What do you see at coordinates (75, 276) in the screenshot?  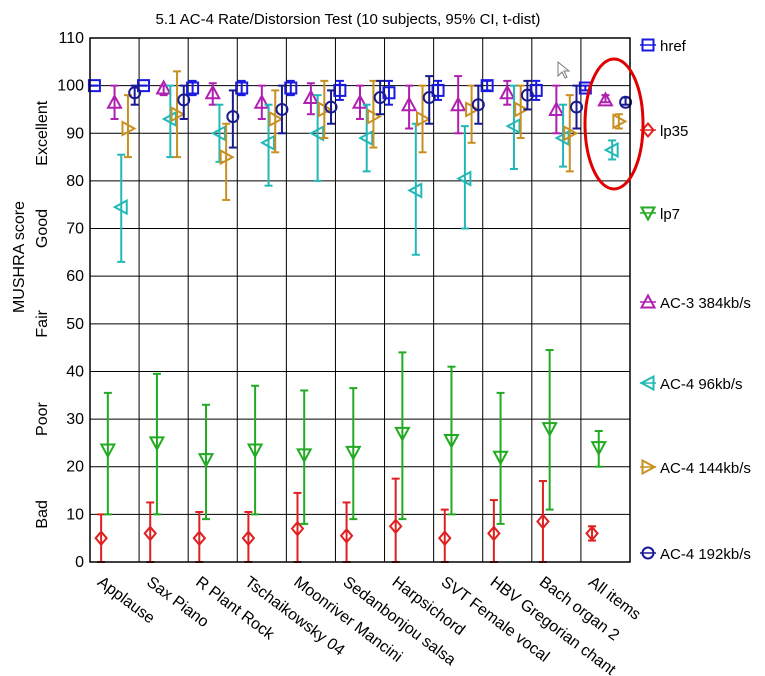 I see `y-tick-label: 60` at bounding box center [75, 276].